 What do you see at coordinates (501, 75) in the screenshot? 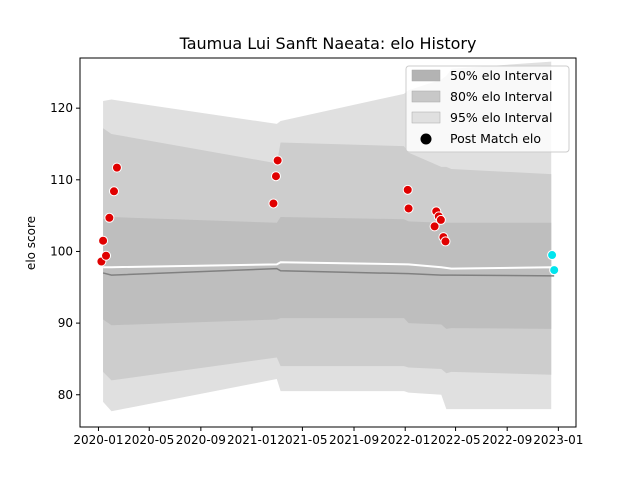
I see `legend-label: 50% elo Interval` at bounding box center [501, 75].